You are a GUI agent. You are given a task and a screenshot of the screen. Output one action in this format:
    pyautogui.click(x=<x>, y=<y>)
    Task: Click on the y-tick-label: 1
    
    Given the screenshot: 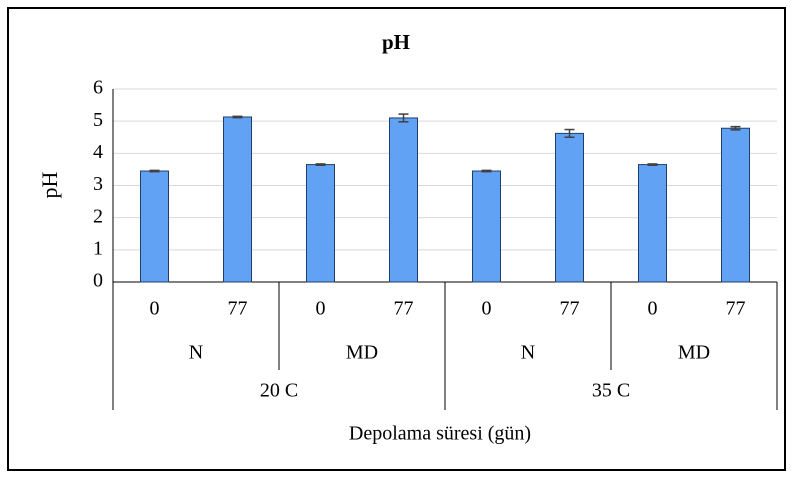 What is the action you would take?
    pyautogui.click(x=98, y=248)
    